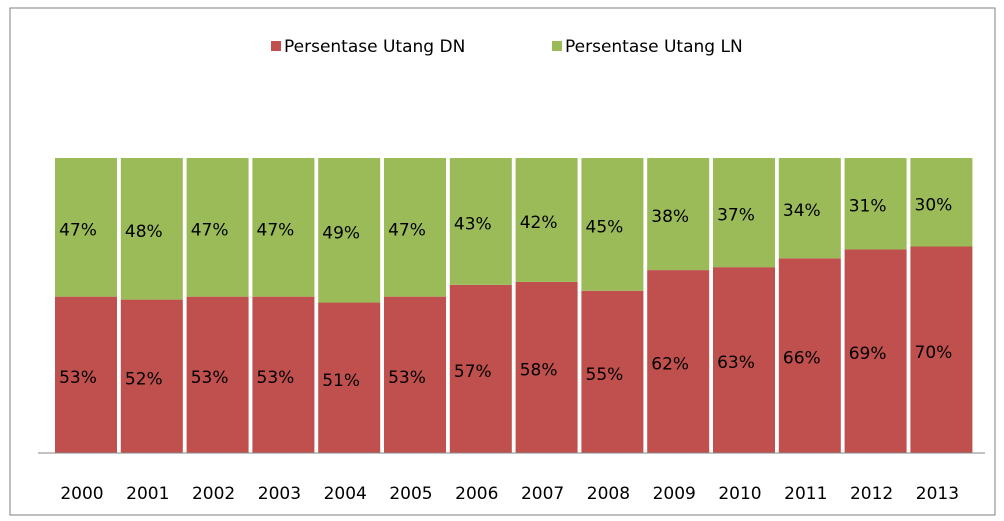 Image resolution: width=1004 pixels, height=521 pixels. Describe the element at coordinates (871, 494) in the screenshot. I see `x-tick-label: 2012` at that location.